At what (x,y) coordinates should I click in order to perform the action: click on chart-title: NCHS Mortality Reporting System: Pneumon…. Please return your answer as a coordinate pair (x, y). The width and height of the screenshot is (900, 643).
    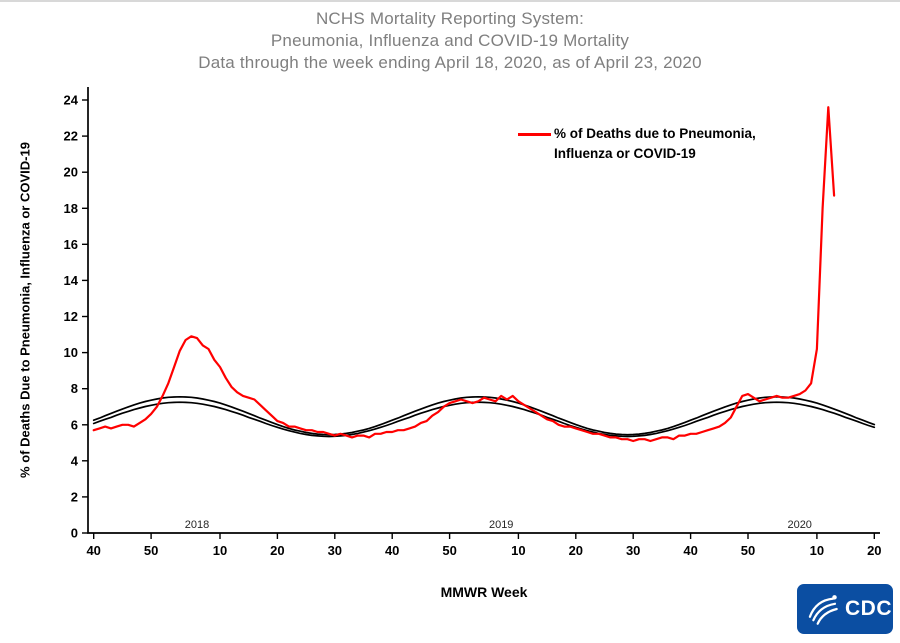
    Looking at the image, I should click on (450, 41).